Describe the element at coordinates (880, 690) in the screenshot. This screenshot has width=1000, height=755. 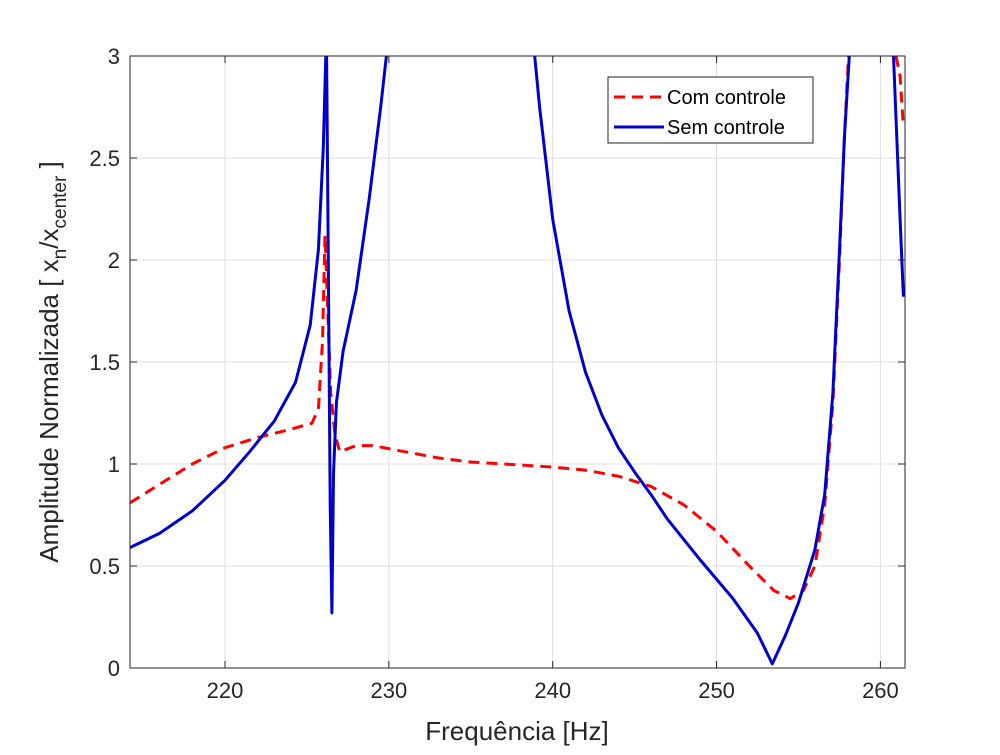
I see `x-tick-label: 260` at that location.